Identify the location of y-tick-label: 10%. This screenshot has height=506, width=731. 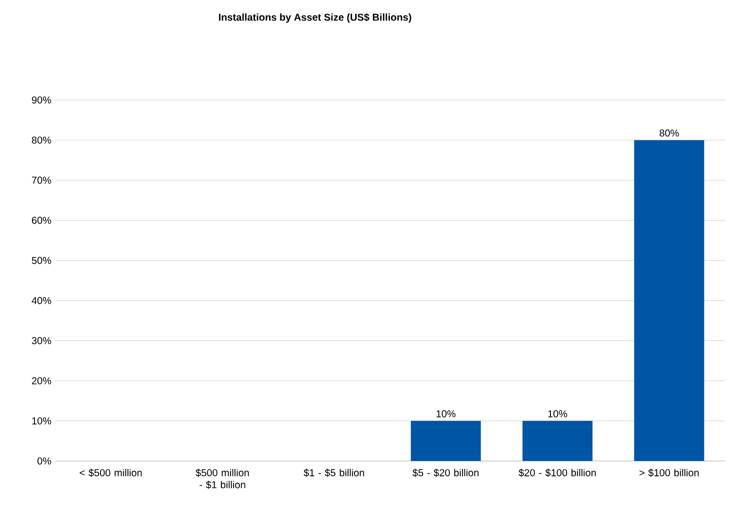
(42, 420).